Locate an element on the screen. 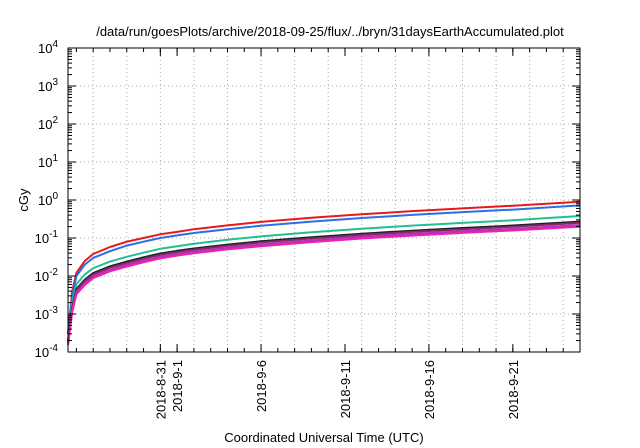 The height and width of the screenshot is (448, 640). x-tick-label: 2018-9-11 is located at coordinates (345, 389).